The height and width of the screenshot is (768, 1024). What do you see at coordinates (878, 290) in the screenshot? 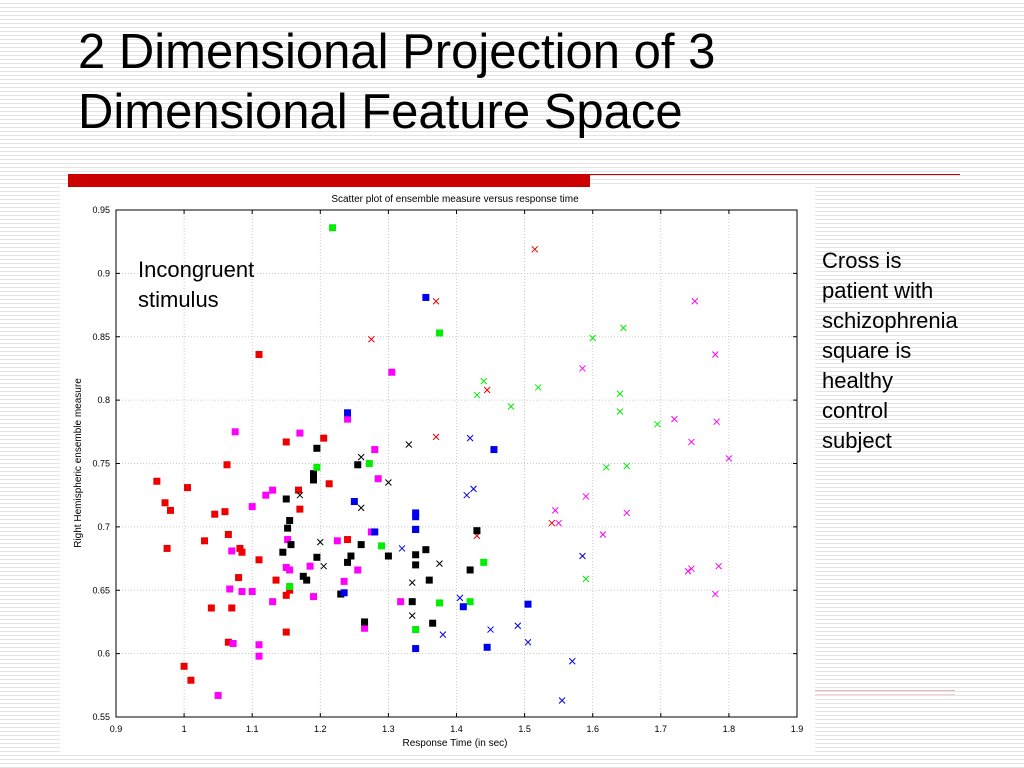
I see `note-line: patient with` at bounding box center [878, 290].